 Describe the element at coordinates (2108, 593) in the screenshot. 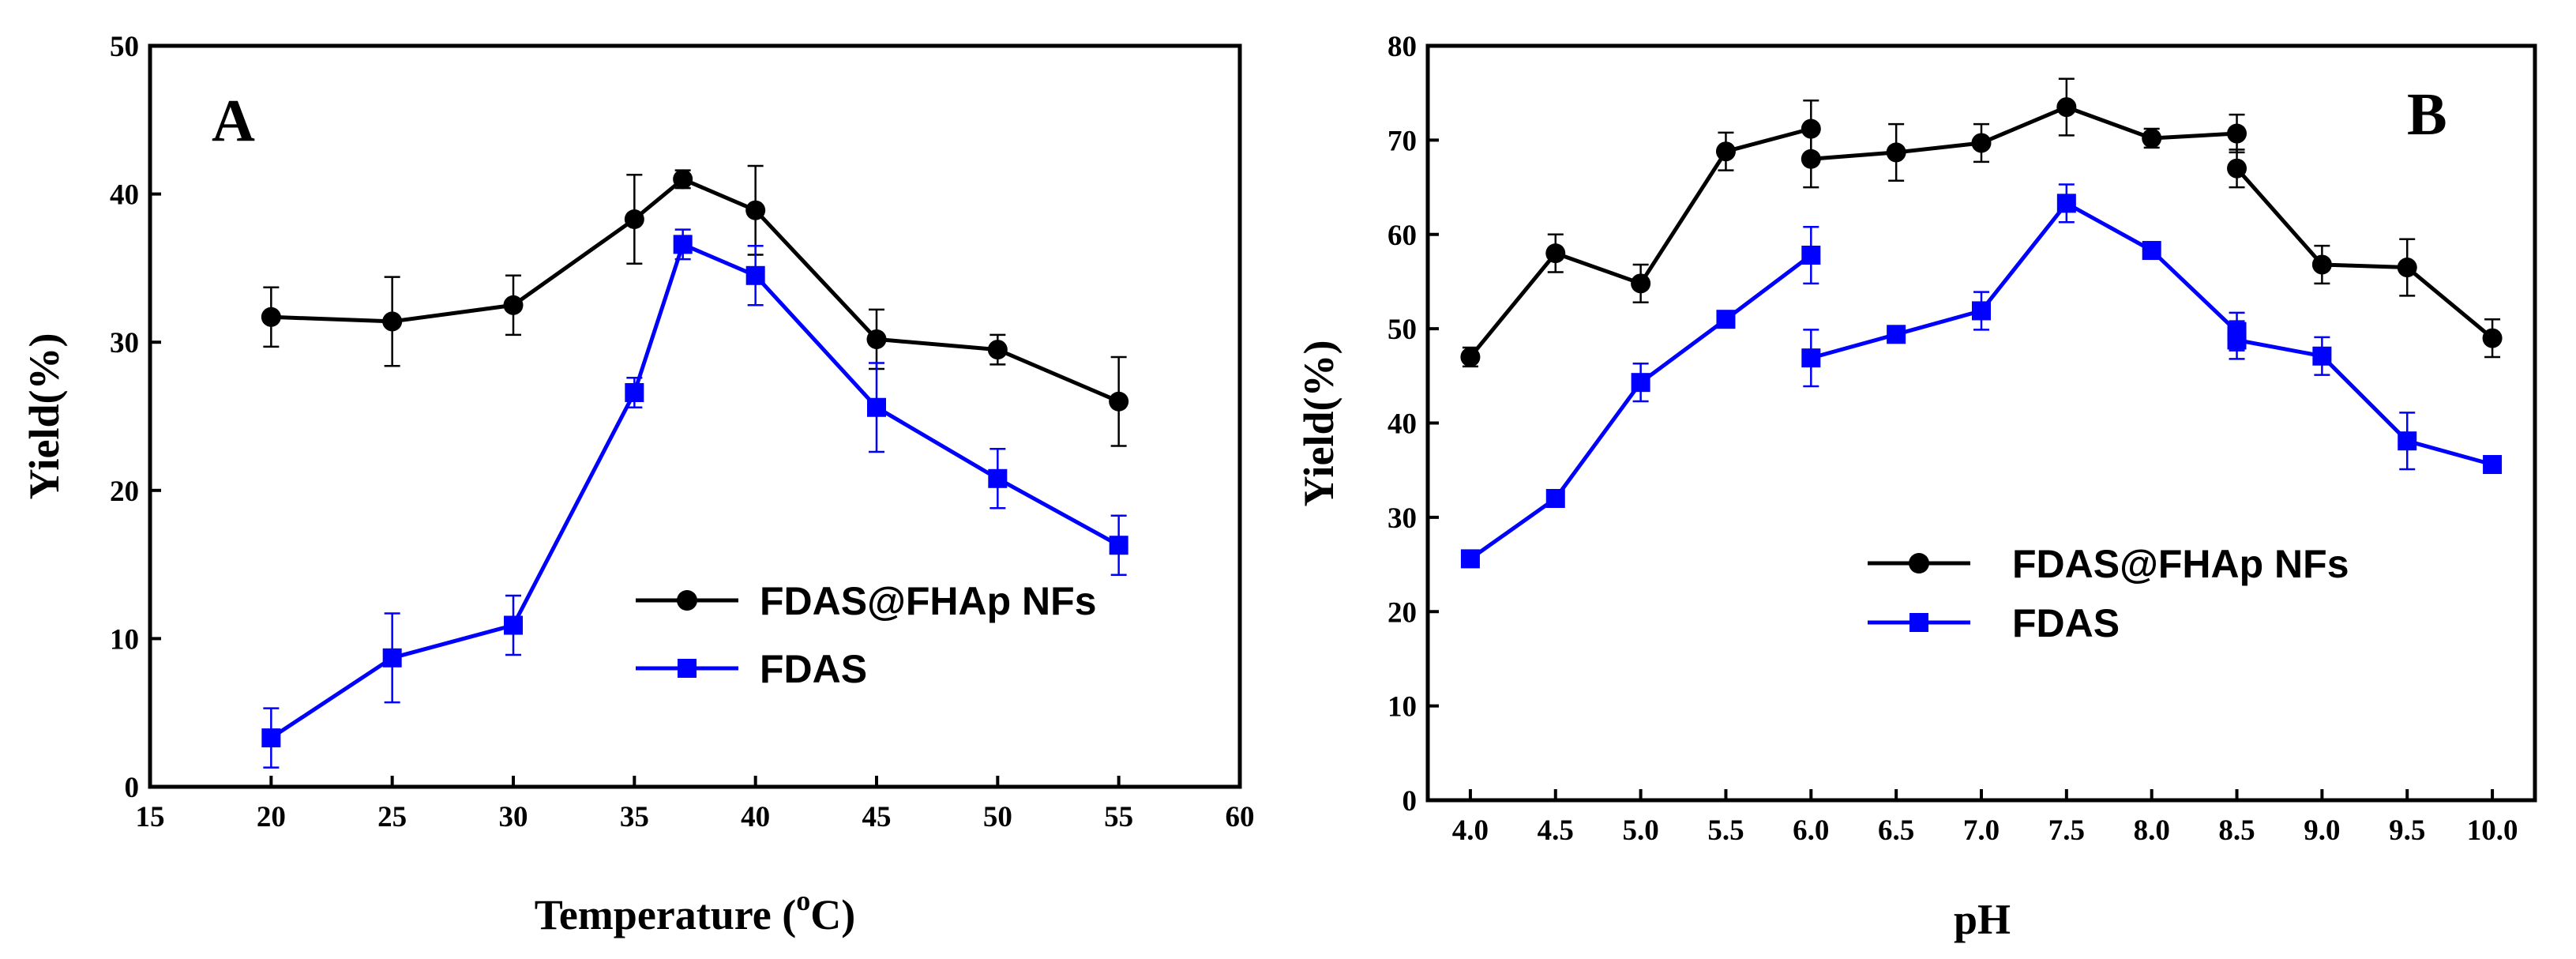

I see `panel-b-legend: FDAS@FHAp NFs FDAS` at that location.